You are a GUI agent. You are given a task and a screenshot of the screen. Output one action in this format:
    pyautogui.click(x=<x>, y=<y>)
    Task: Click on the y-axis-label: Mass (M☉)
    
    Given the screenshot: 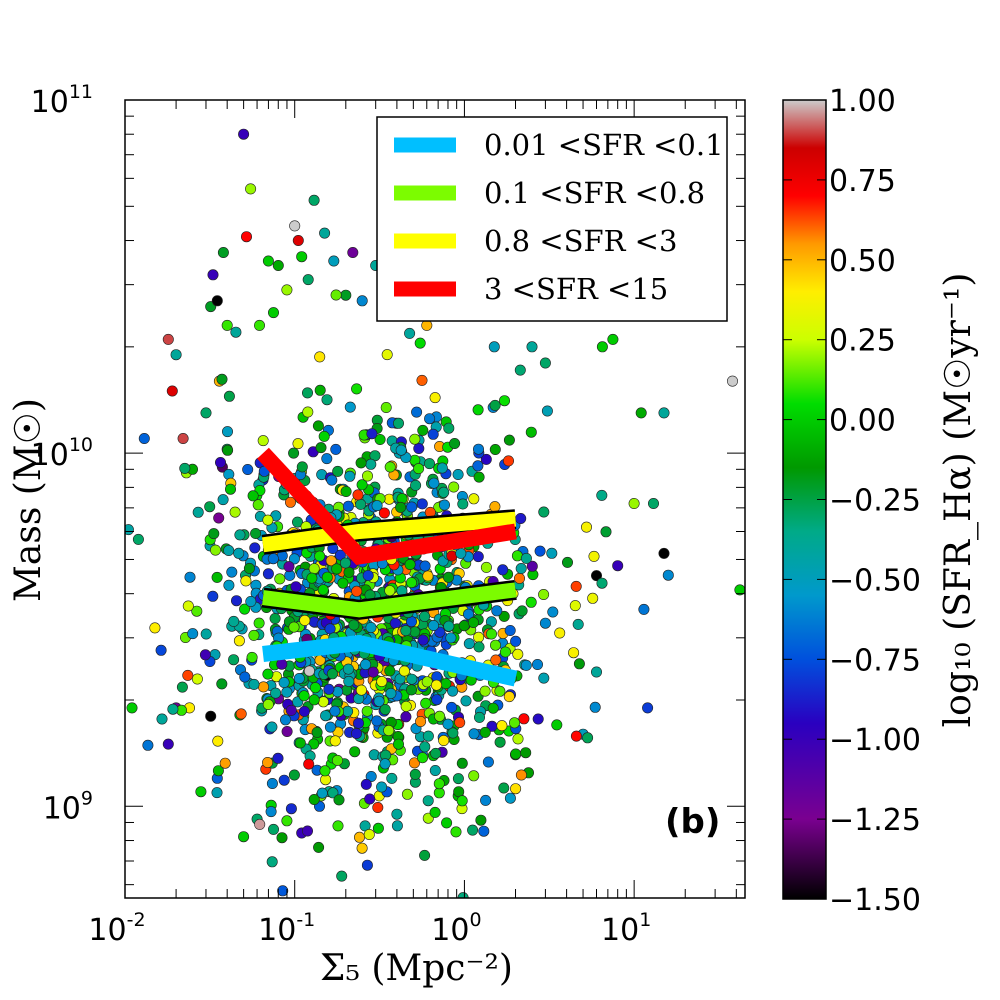 What is the action you would take?
    pyautogui.click(x=28, y=500)
    